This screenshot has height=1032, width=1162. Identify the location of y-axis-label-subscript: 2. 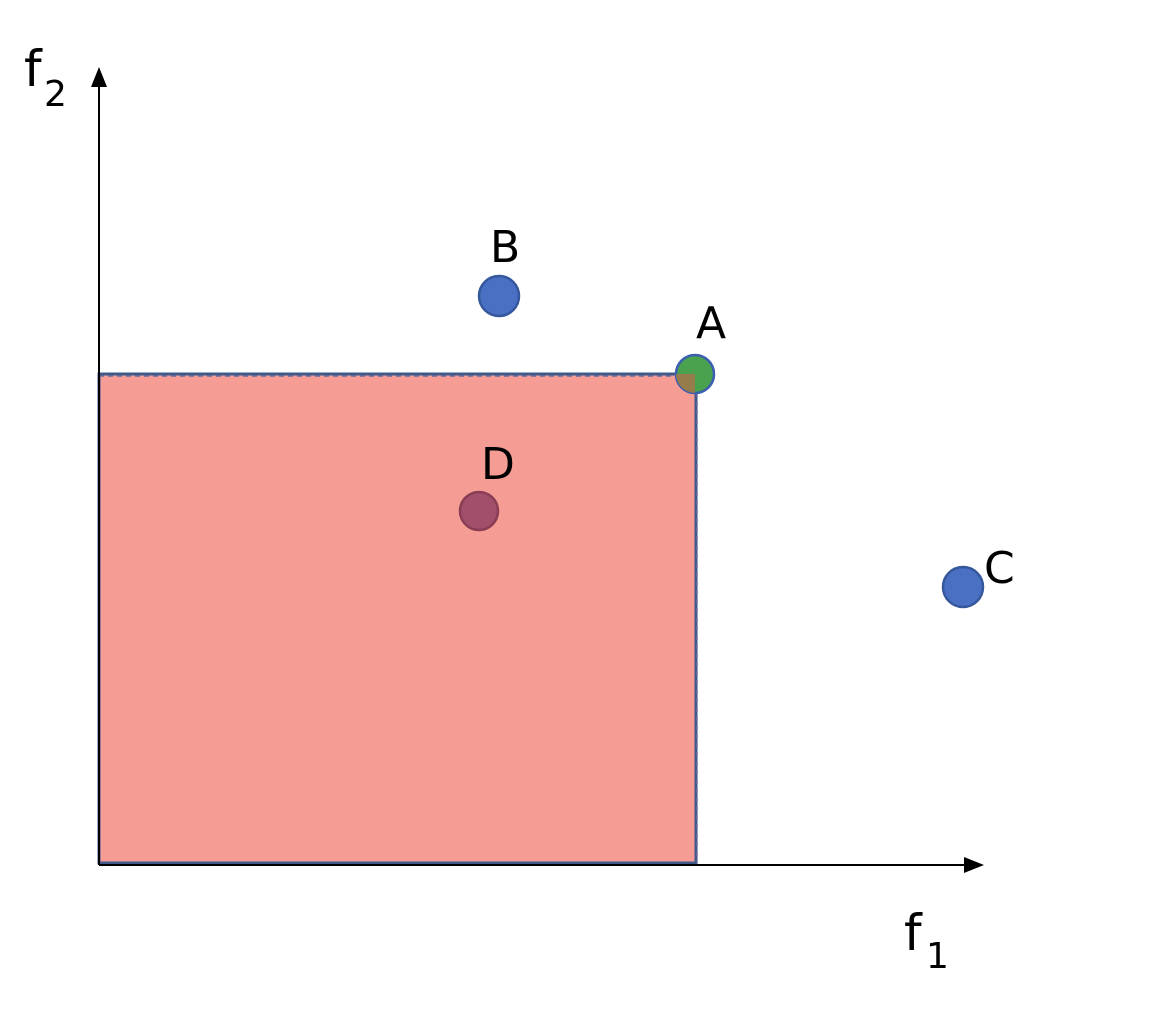
(55, 94).